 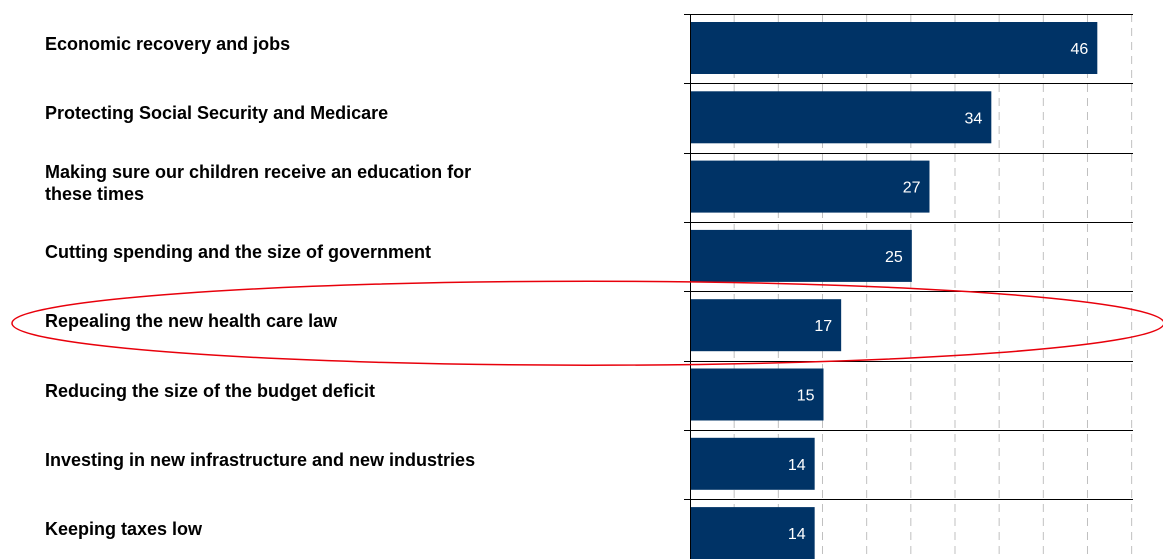 What do you see at coordinates (806, 396) in the screenshot?
I see `data-label: 15` at bounding box center [806, 396].